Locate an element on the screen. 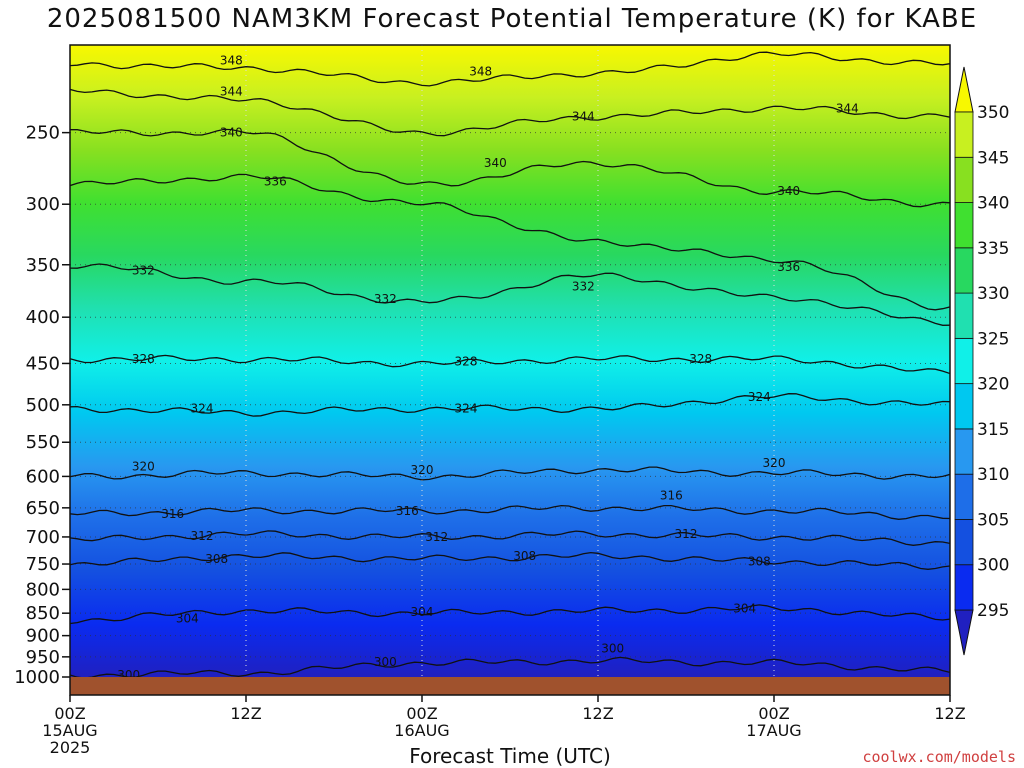 This screenshot has width=1024, height=768. y-tick-label: 900 is located at coordinates (43, 636).